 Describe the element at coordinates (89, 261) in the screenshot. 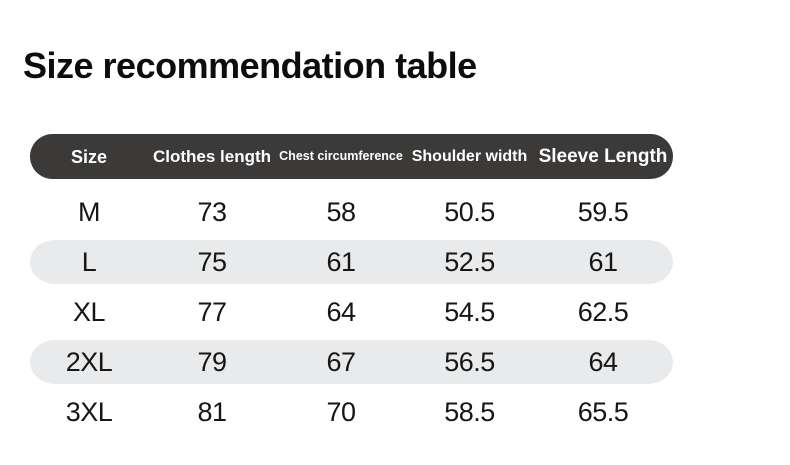

I see `size-cell: L` at that location.